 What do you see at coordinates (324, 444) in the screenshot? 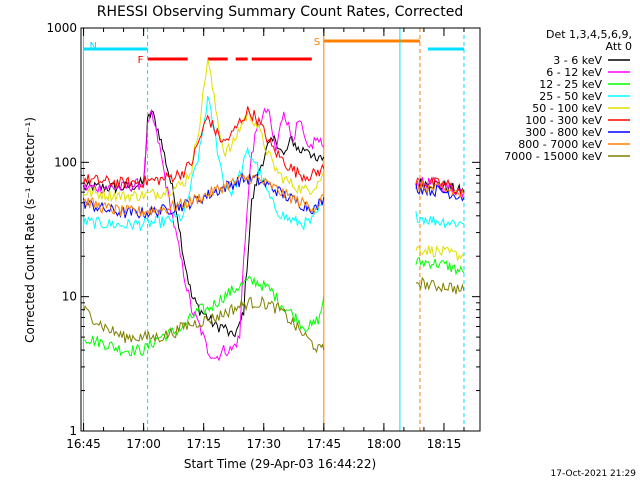
I see `x-tick-label-5: 17:45` at bounding box center [324, 444].